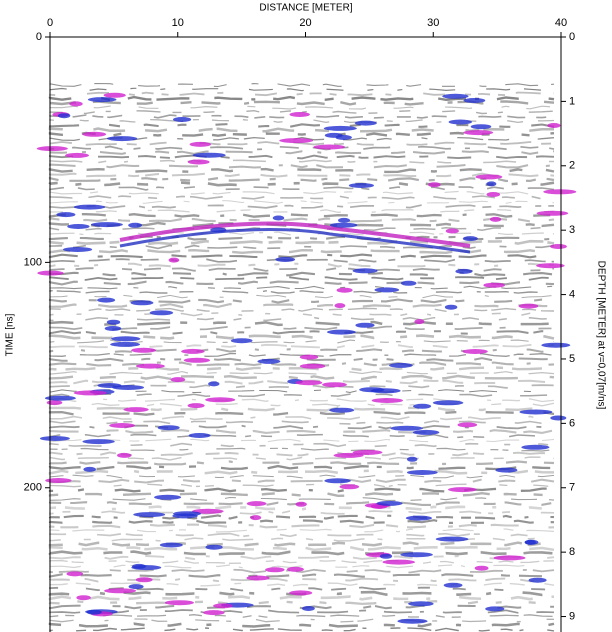  What do you see at coordinates (39, 37) in the screenshot?
I see `y-tick-label: 0` at bounding box center [39, 37].